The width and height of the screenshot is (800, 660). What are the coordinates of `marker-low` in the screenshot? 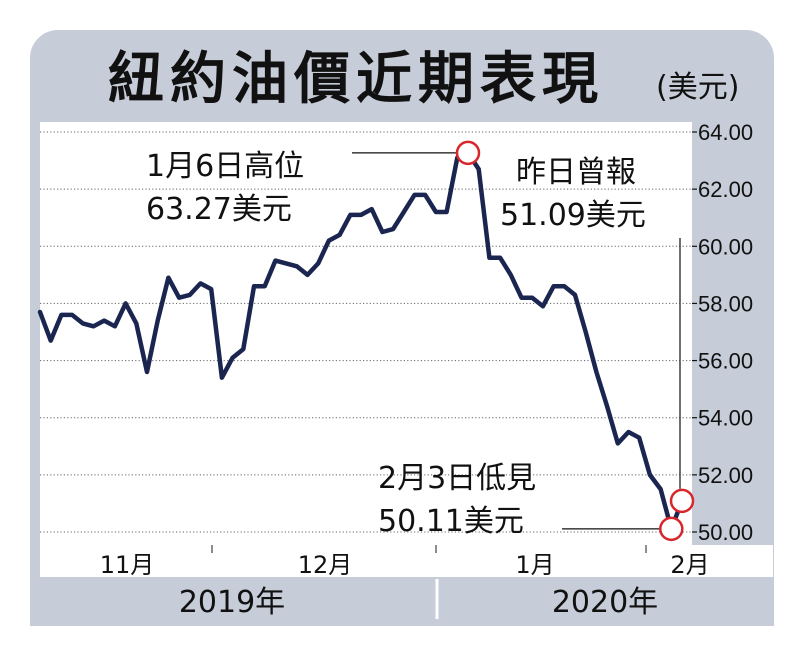 It's located at (671, 529).